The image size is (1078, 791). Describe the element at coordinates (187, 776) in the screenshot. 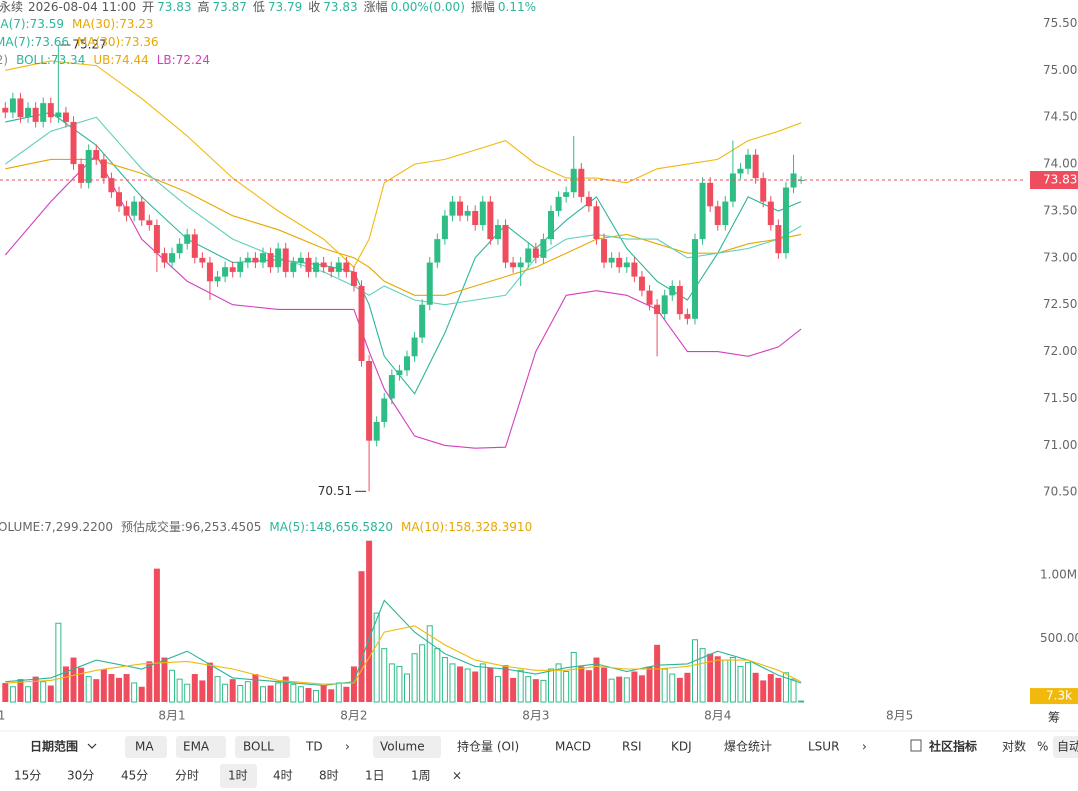

I see `interval-button: 分时` at that location.